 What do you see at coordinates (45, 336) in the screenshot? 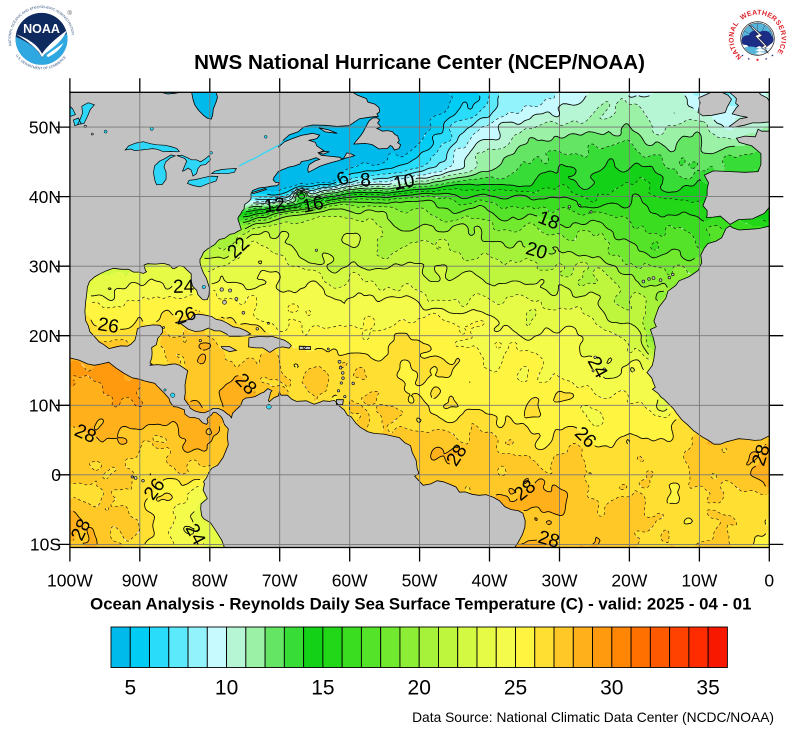
I see `svg-text: 20N` at bounding box center [45, 336].